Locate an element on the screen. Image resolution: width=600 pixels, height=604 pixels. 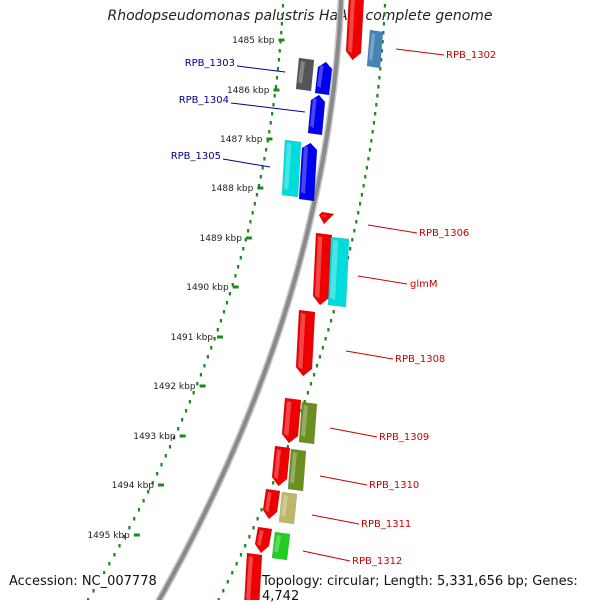
kbp-label: 1492 kbp is located at coordinates (174, 387).